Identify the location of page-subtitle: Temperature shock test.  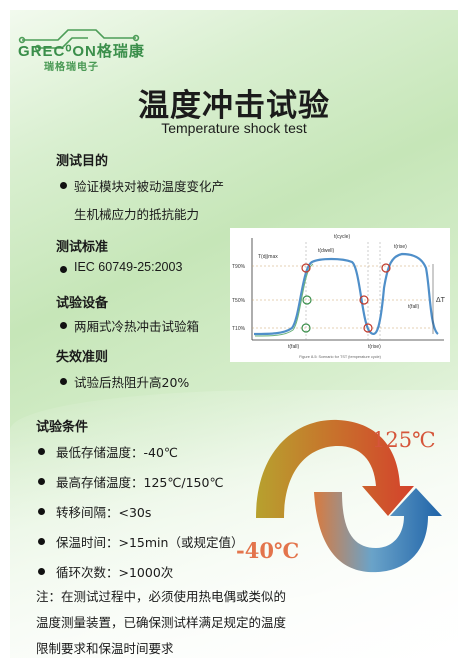
(234, 128).